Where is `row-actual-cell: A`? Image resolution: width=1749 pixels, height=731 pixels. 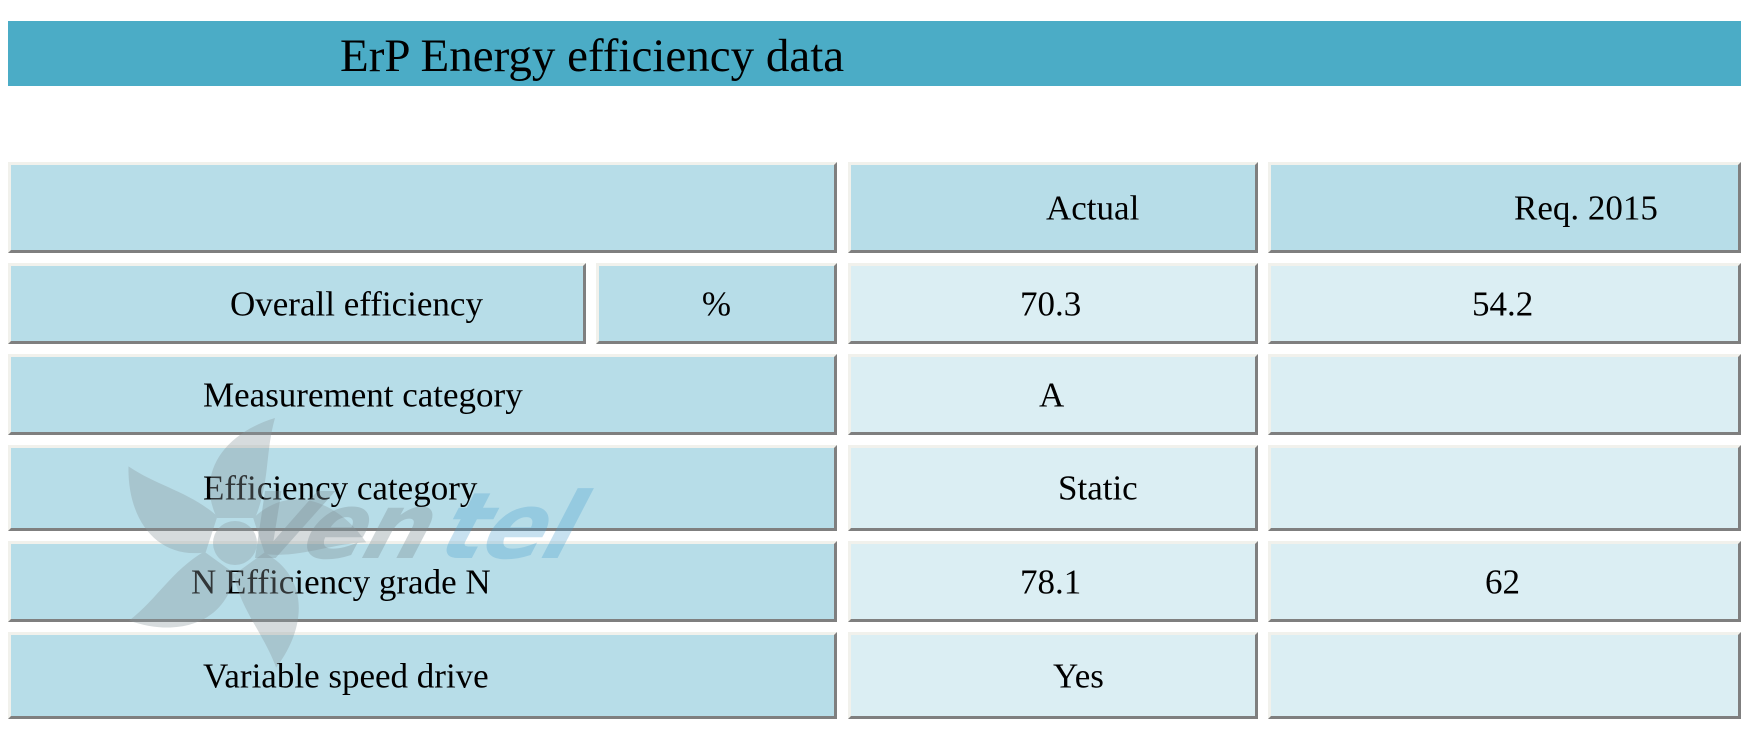
row-actual-cell: A is located at coordinates (1053, 394).